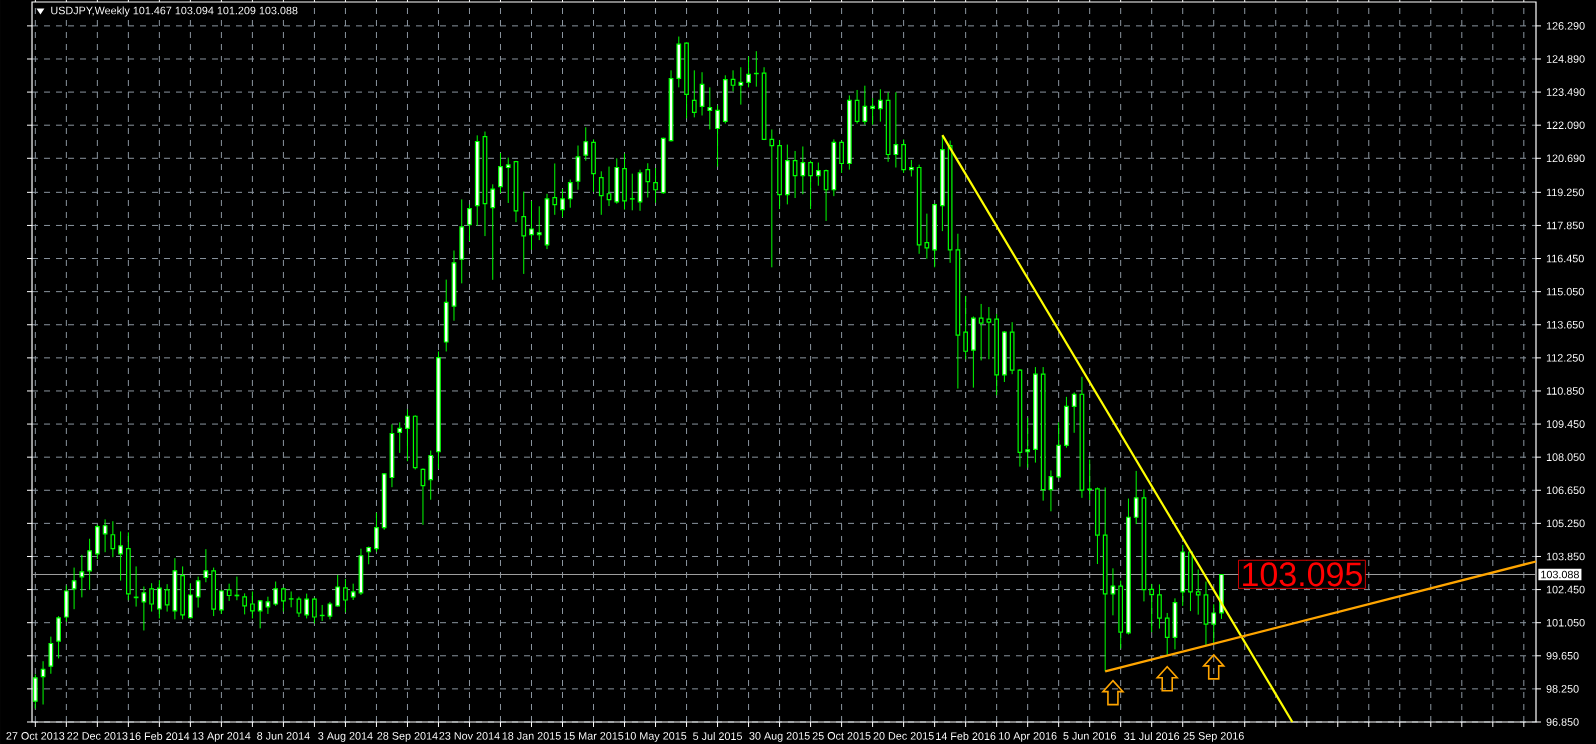  I want to click on y-tick-label: 119.250, so click(1565, 192).